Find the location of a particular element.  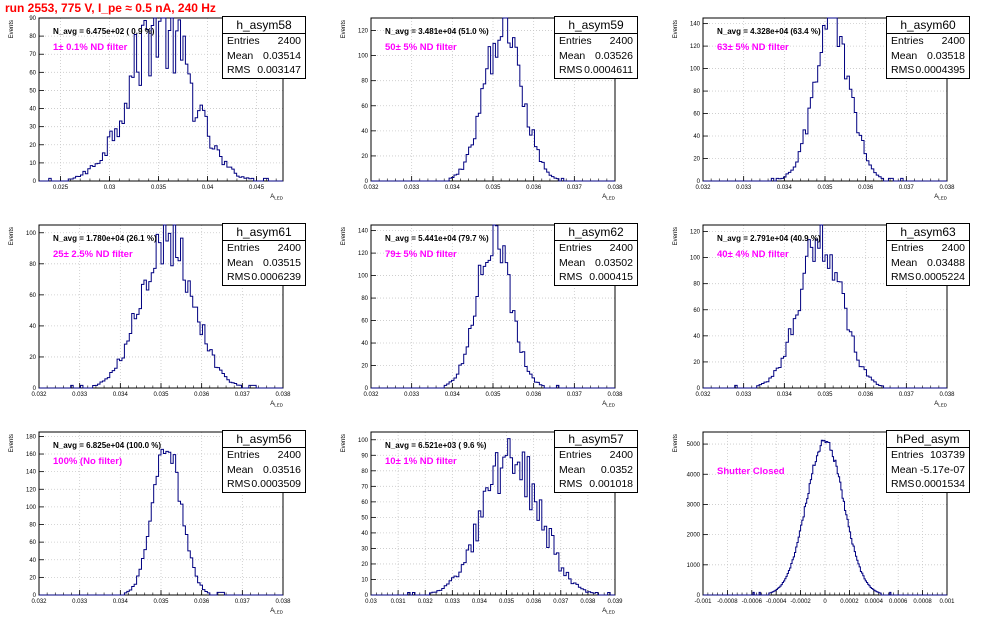

stats-value: 0.03502 is located at coordinates (614, 262).